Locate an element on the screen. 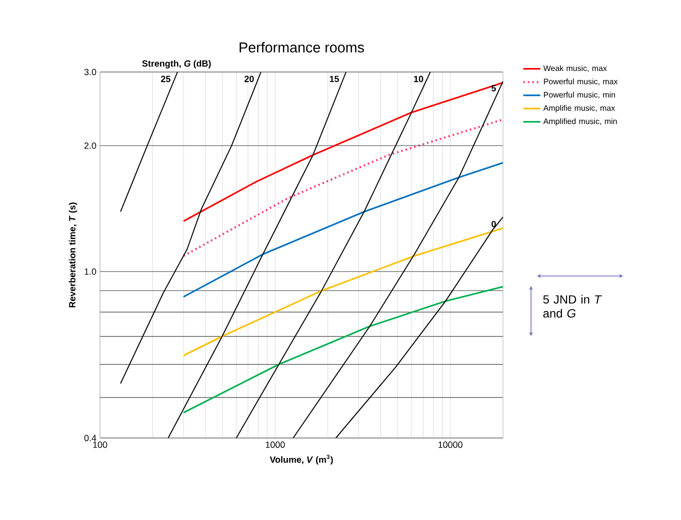 This screenshot has height=520, width=681. x-tick-label: 100 is located at coordinates (100, 445).